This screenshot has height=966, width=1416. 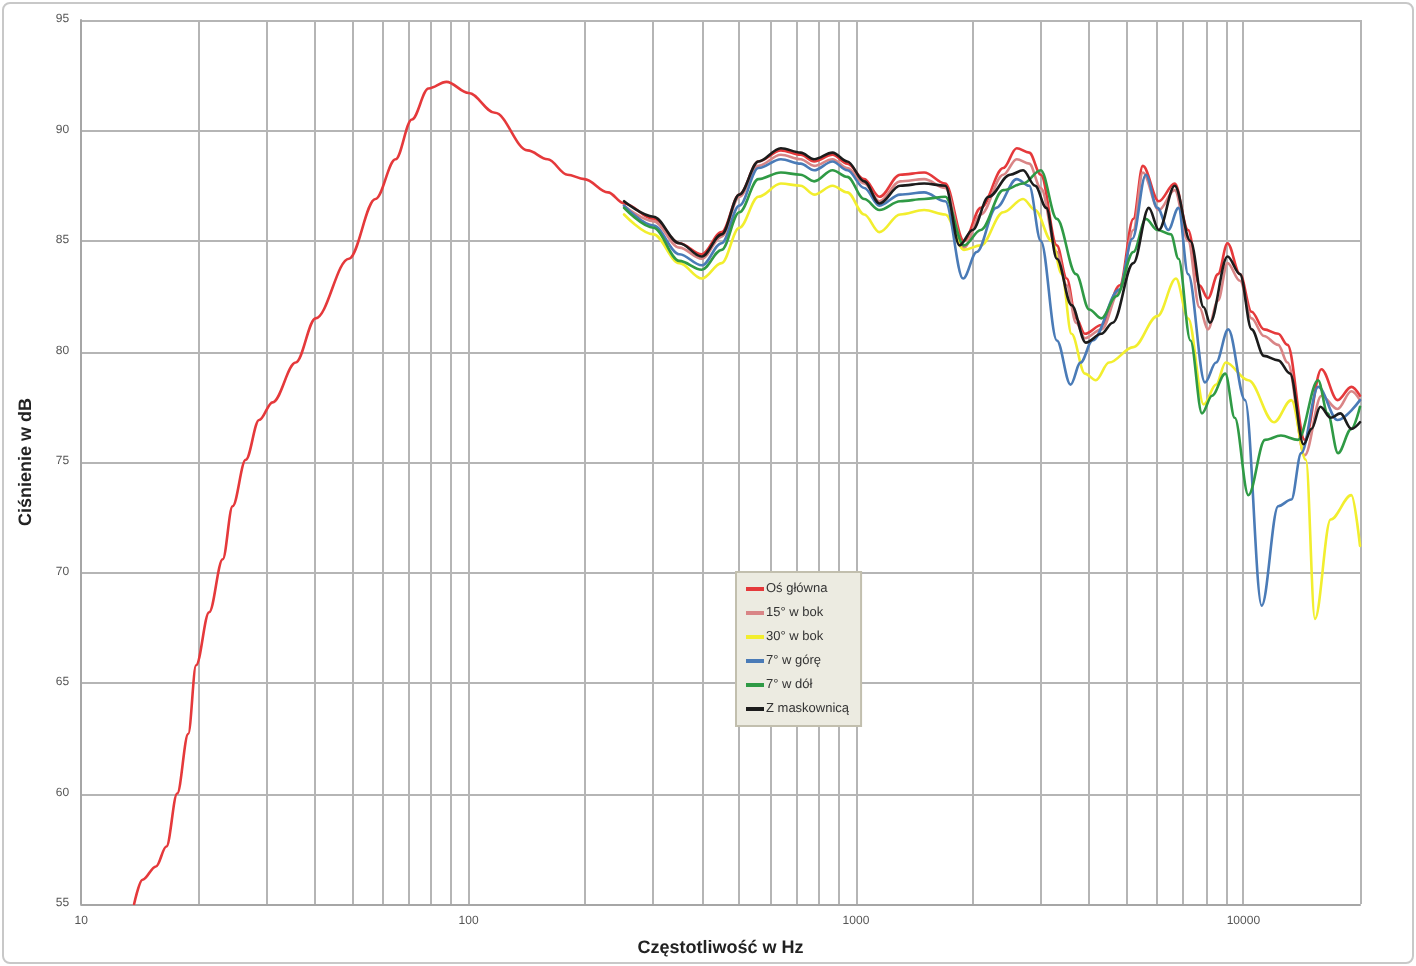 I want to click on y-axis-title: Ciśnienie w dB, so click(x=25, y=461).